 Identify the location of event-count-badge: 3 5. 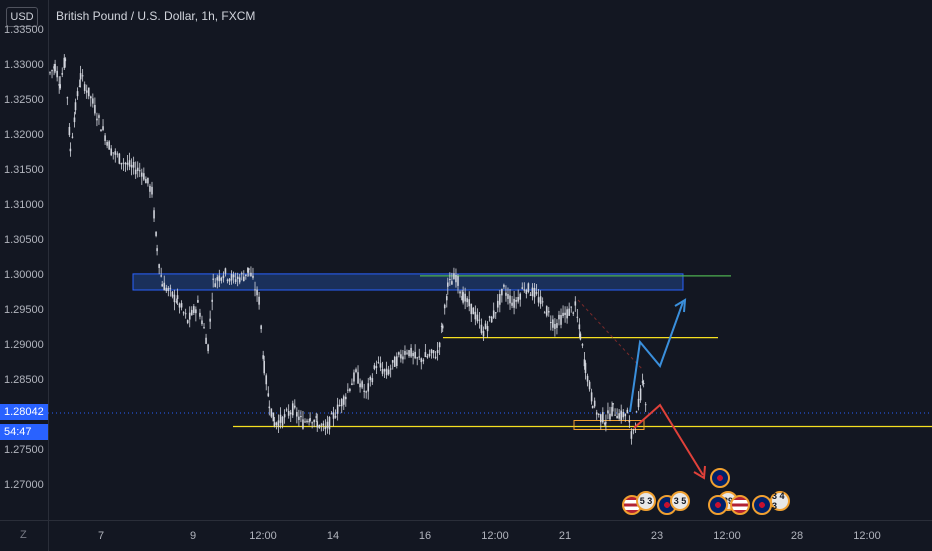
(680, 501).